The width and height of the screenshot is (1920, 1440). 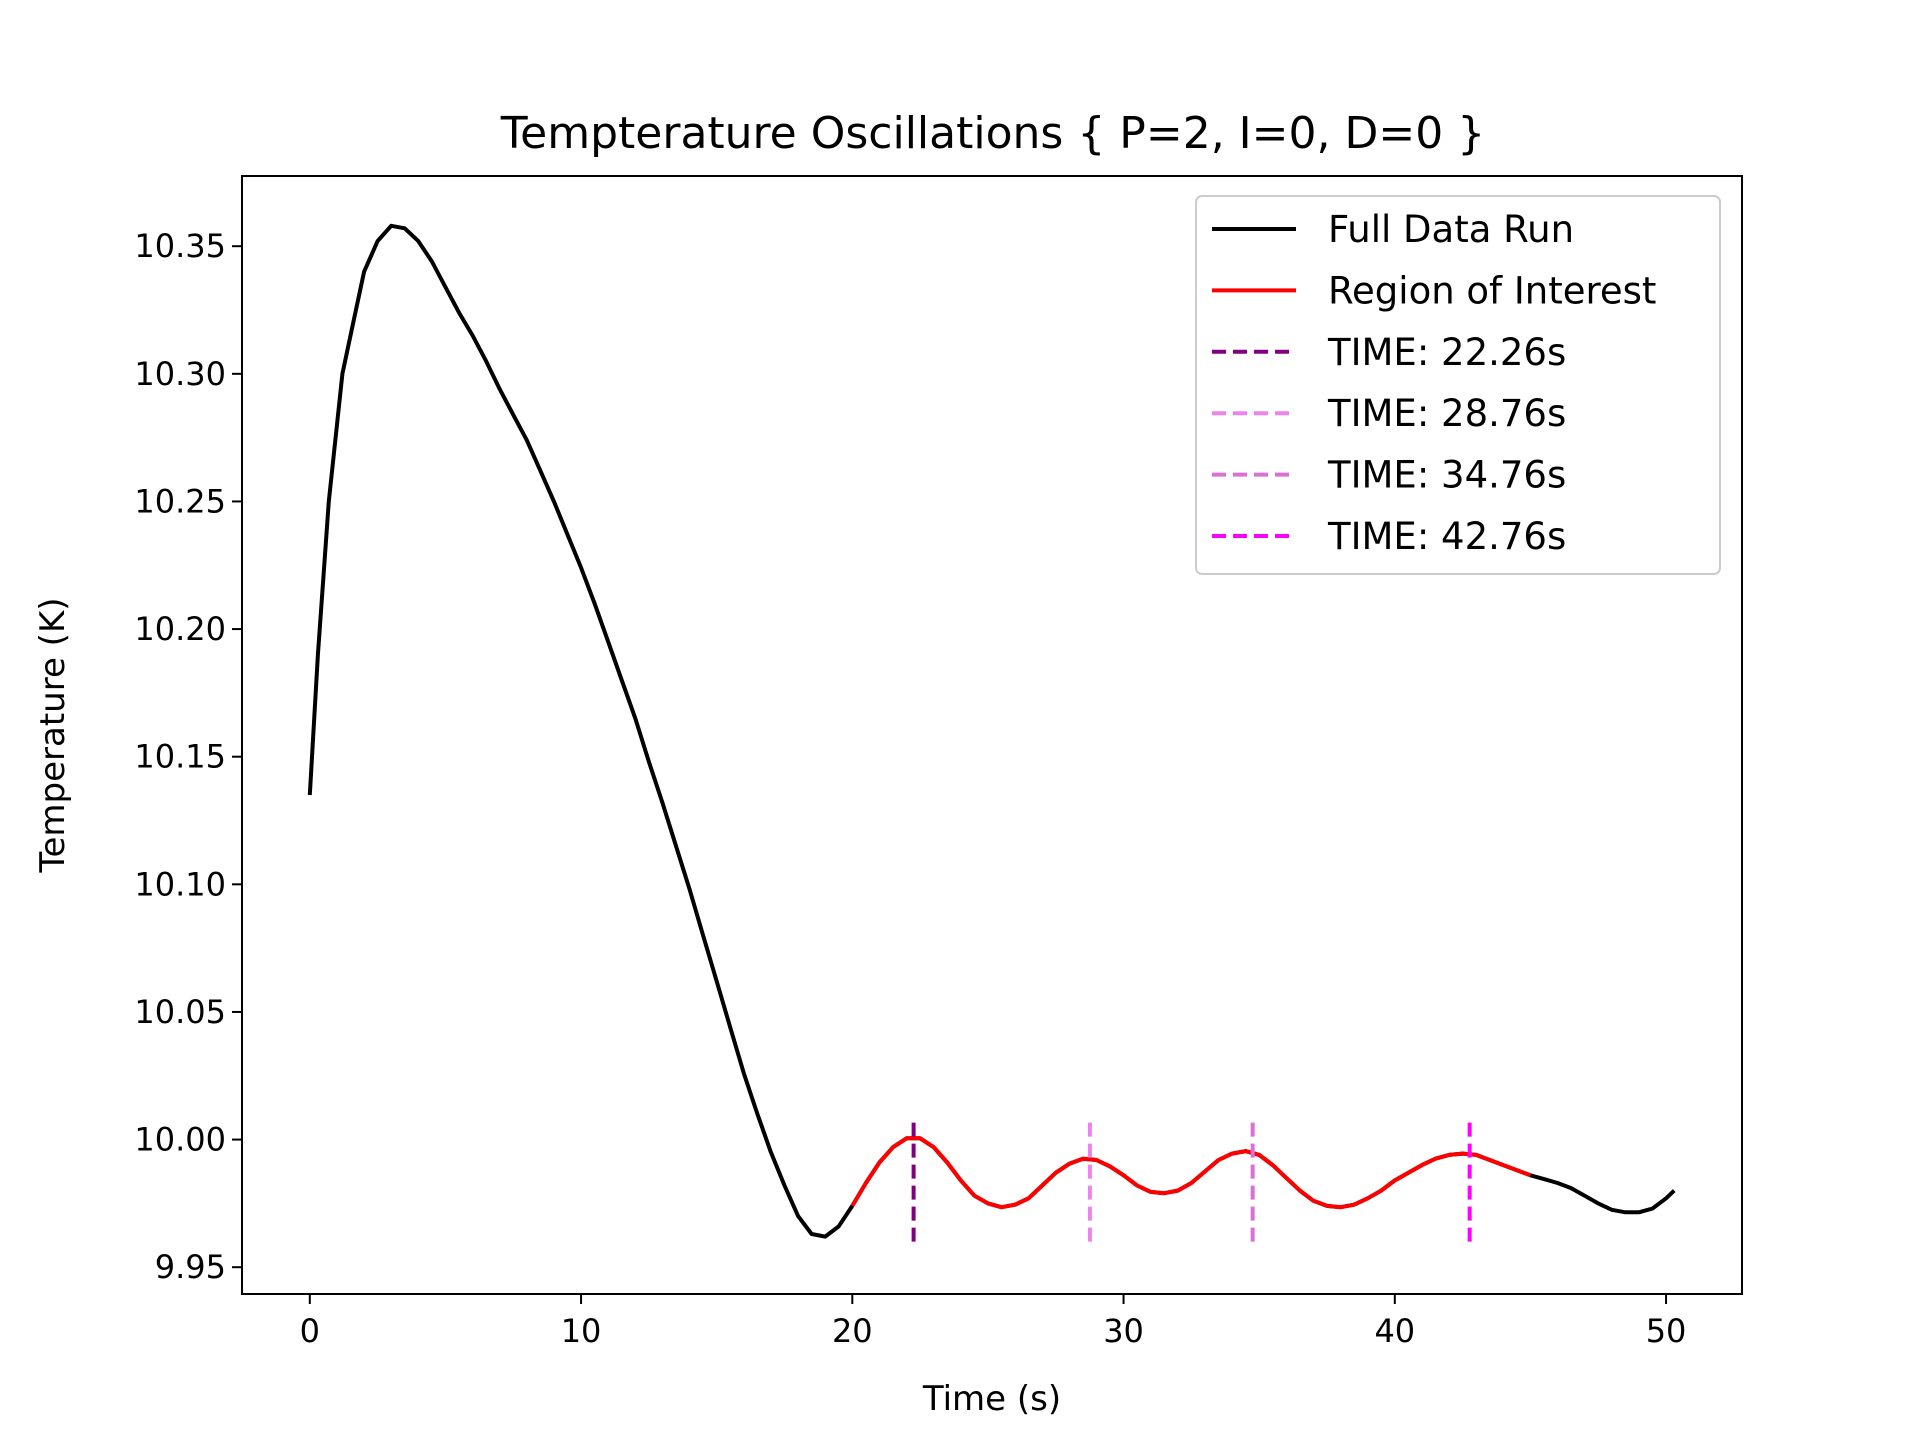 What do you see at coordinates (1451, 229) in the screenshot?
I see `legend-label-0: Full Data Run` at bounding box center [1451, 229].